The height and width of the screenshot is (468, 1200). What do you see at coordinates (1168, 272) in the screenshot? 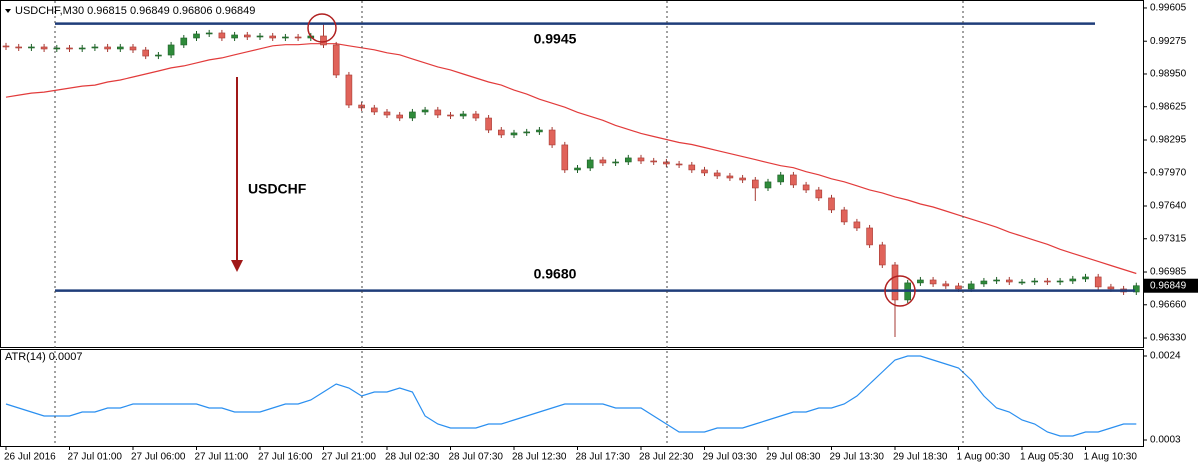
I see `y-tick-label: 0.96985` at bounding box center [1168, 272].